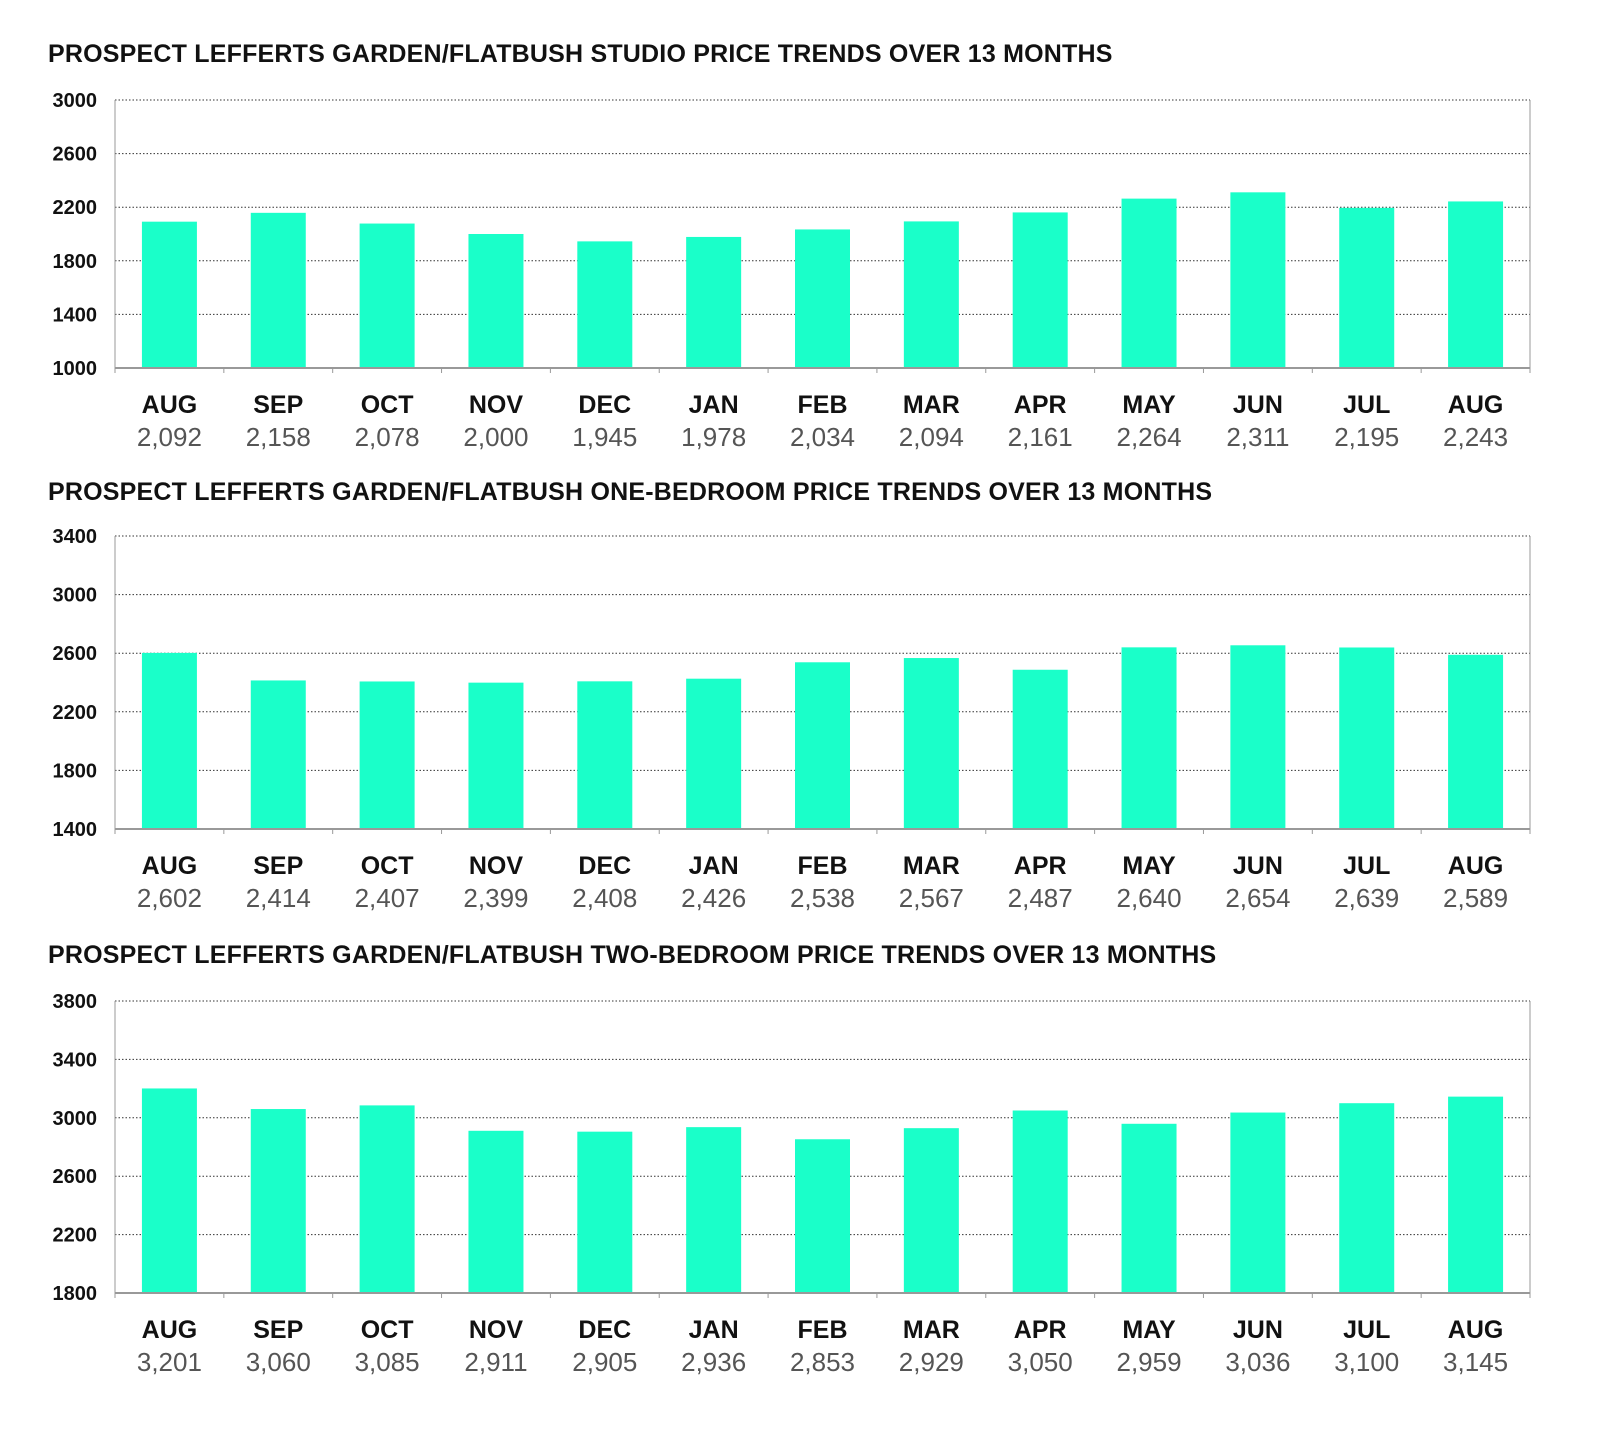  What do you see at coordinates (495, 1362) in the screenshot?
I see `value-label: 2,911` at bounding box center [495, 1362].